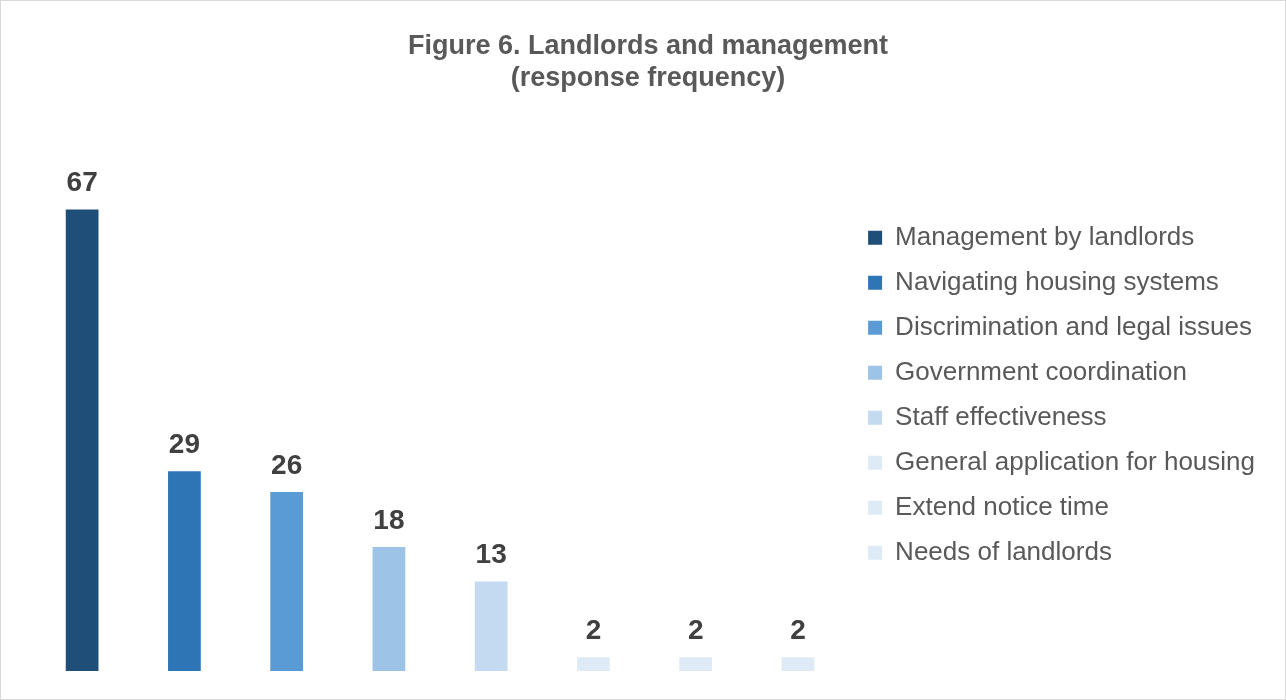 The image size is (1286, 700). Describe the element at coordinates (1075, 460) in the screenshot. I see `legend-label: General application for housing` at that location.